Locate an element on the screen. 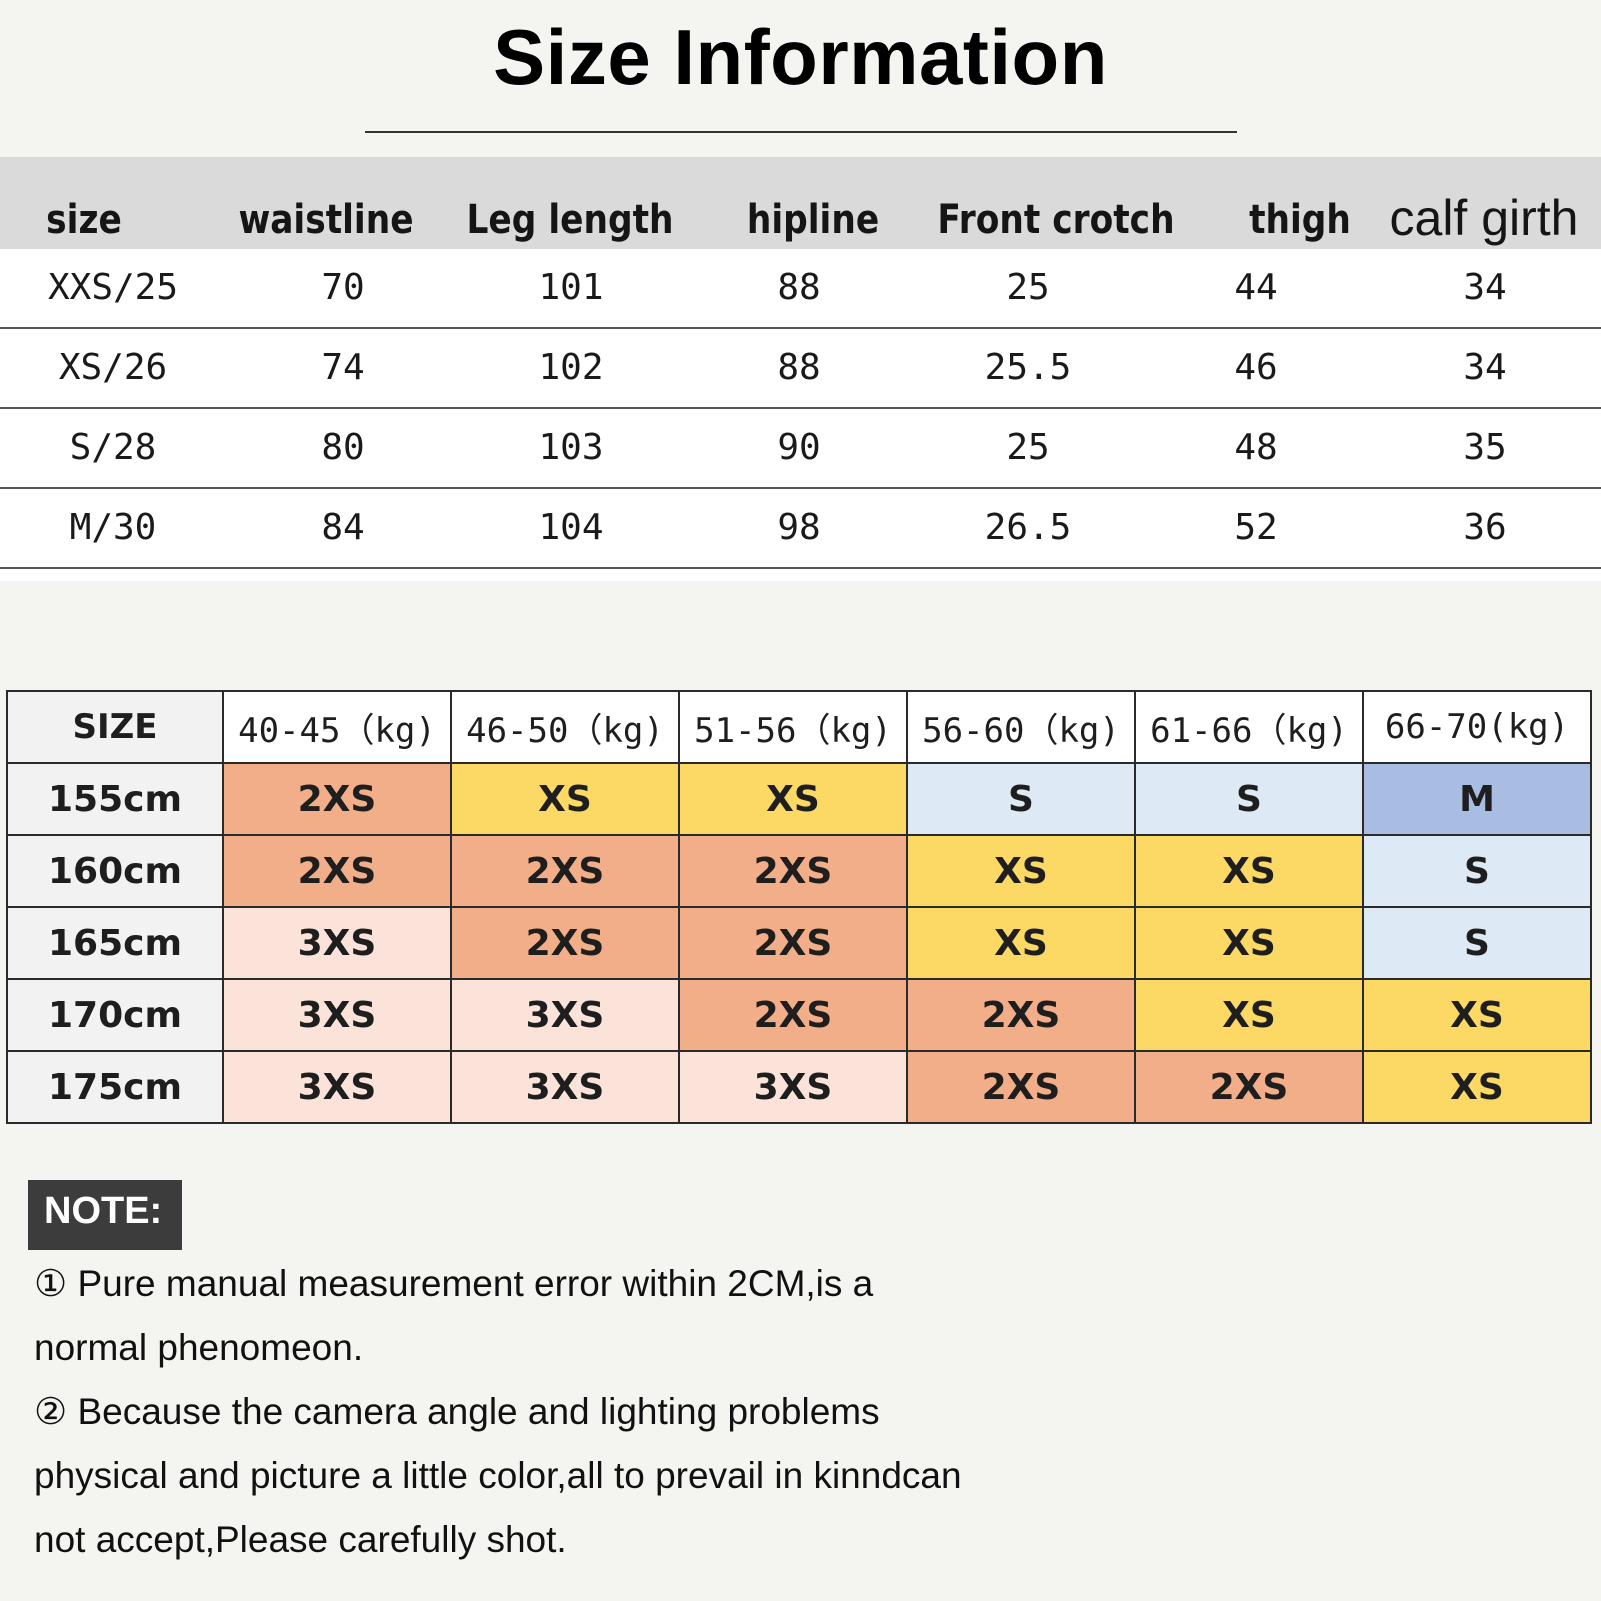 The height and width of the screenshot is (1601, 1601). table-row: 155cm 2XS XS XS S S M is located at coordinates (799, 799).